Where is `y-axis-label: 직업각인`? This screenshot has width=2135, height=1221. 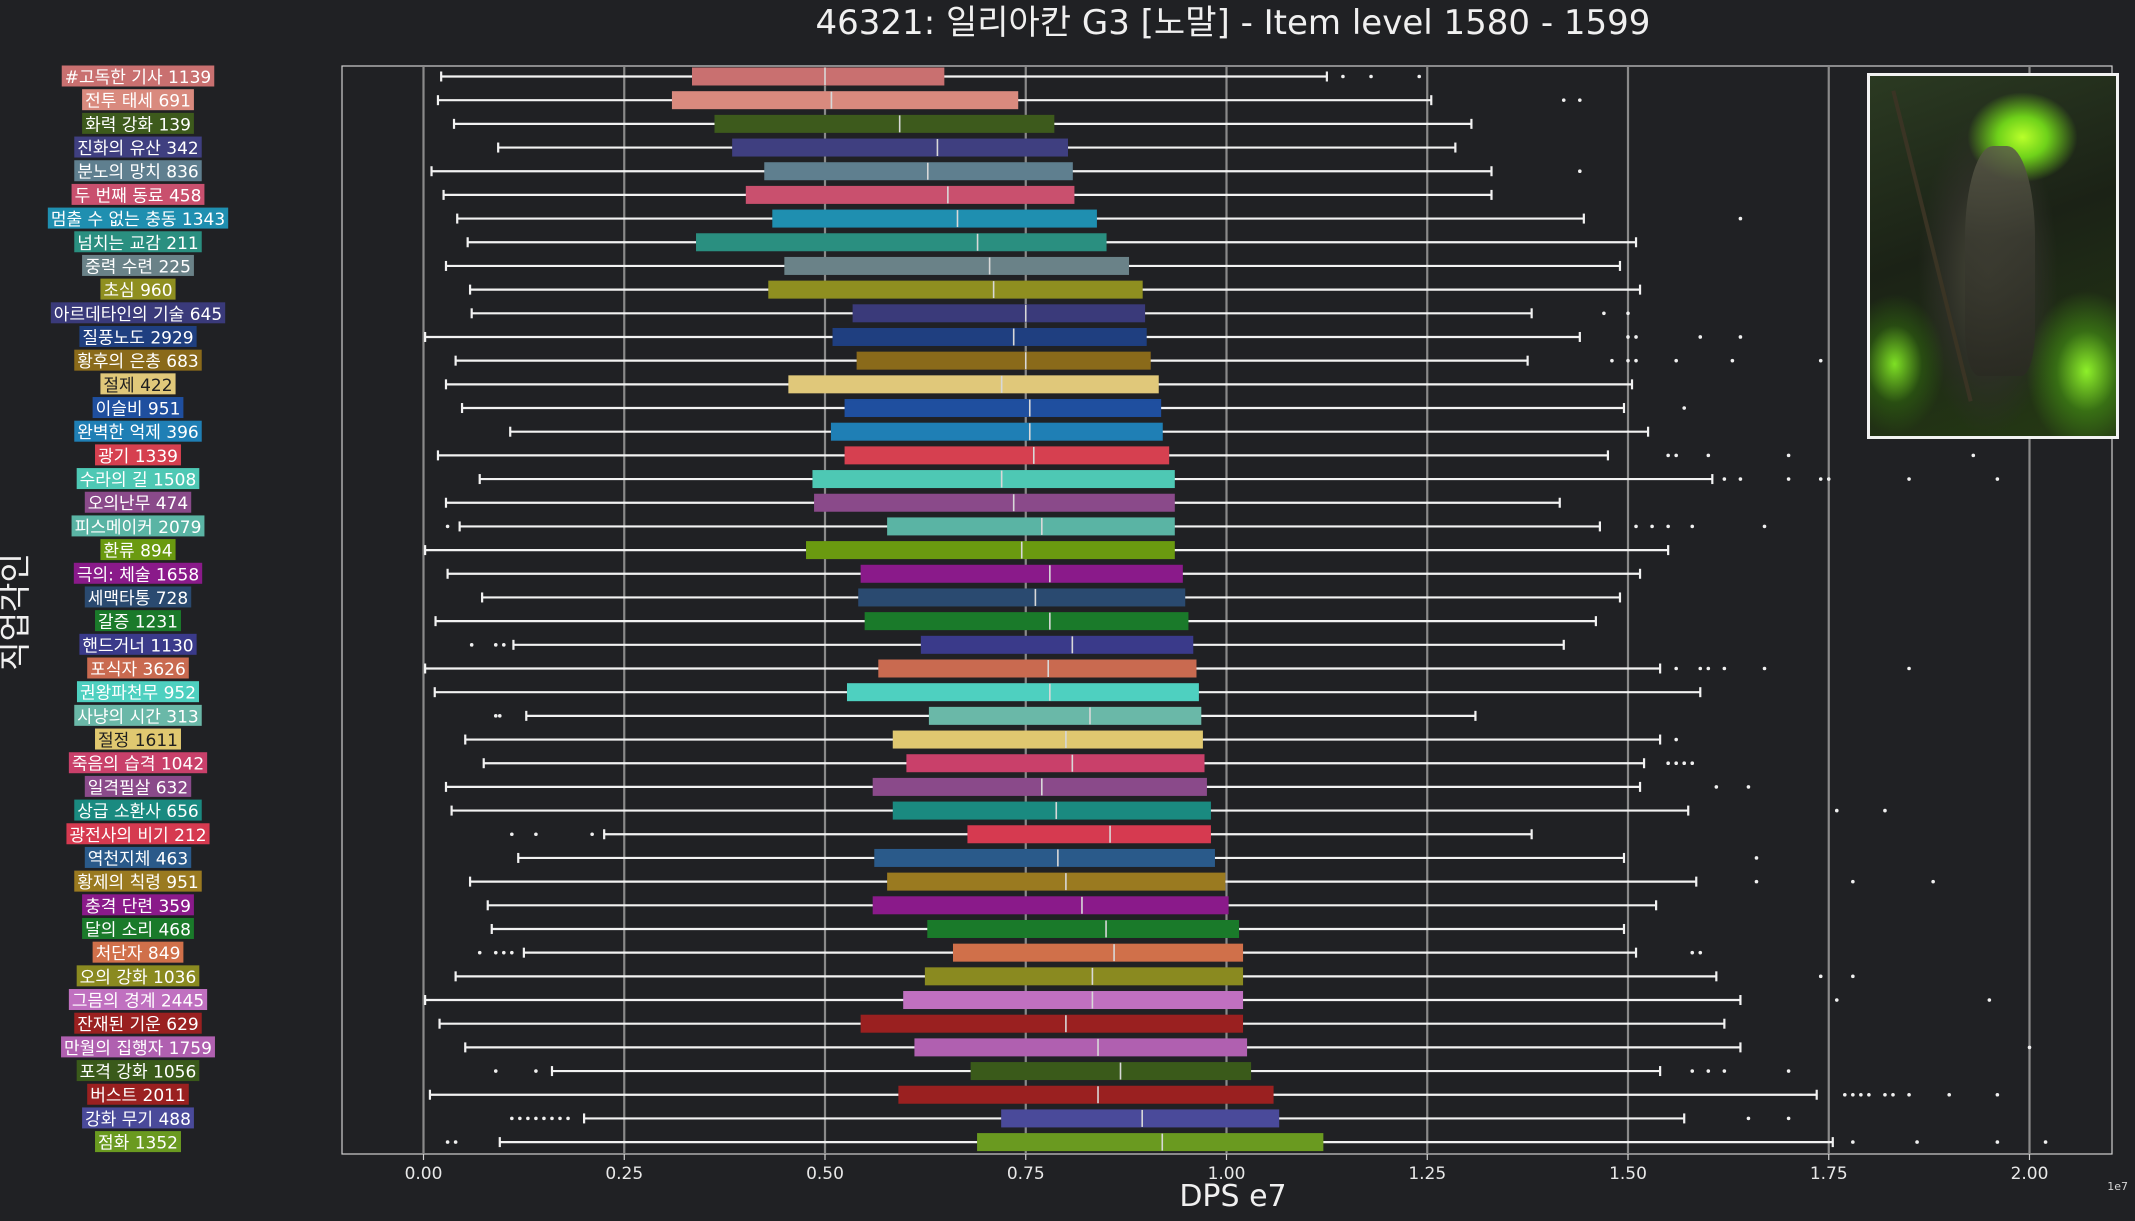 y-axis-label: 직업각인 is located at coordinates (17, 612).